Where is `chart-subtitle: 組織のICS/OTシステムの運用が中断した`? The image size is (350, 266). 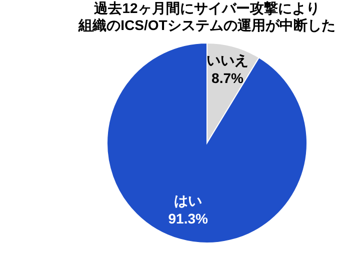
chart-subtitle: 組織のICS/OTシステムの運用が中断した is located at coordinates (207, 25).